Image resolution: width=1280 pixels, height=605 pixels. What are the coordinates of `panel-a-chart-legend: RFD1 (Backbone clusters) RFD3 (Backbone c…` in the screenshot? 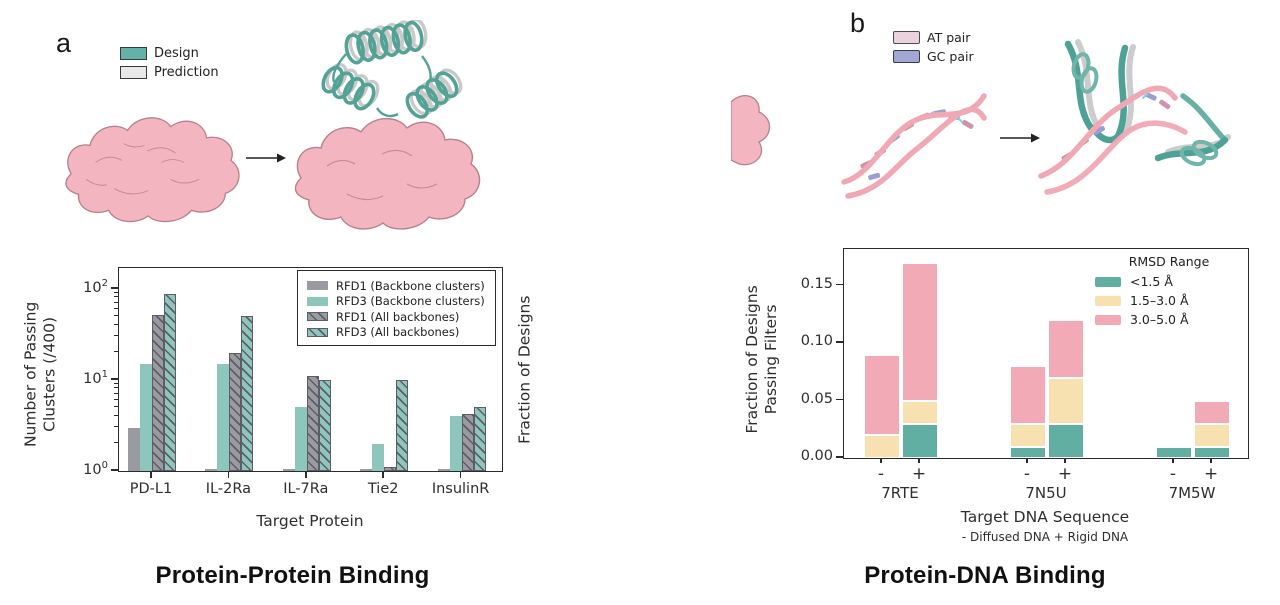 It's located at (396, 308).